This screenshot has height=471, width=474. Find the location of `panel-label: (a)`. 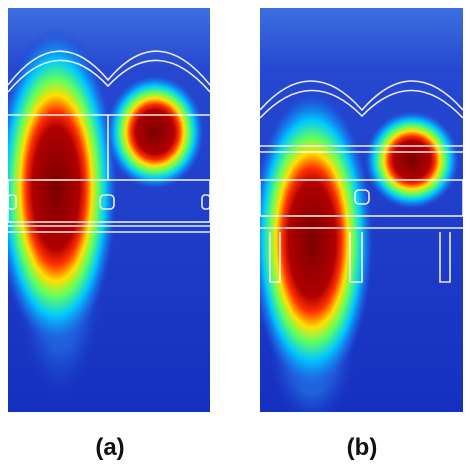

panel-label: (a) is located at coordinates (109, 447).